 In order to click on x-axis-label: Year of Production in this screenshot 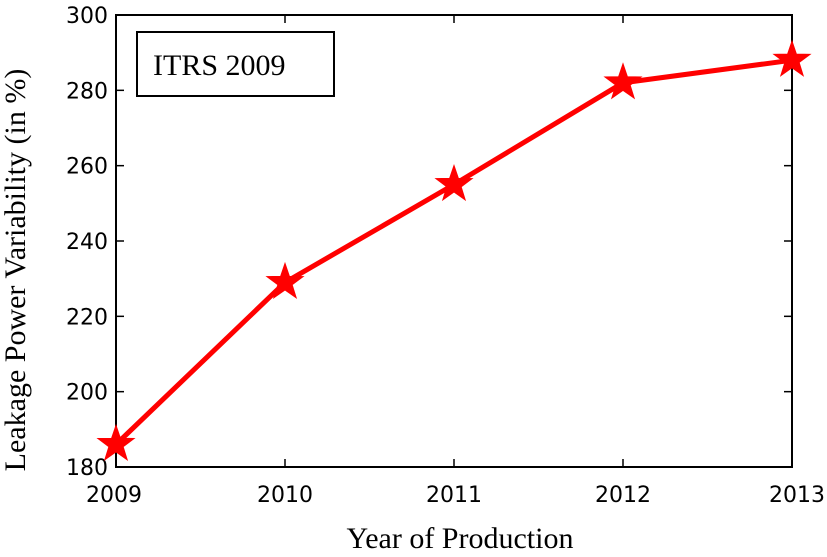, I will do `click(460, 537)`.